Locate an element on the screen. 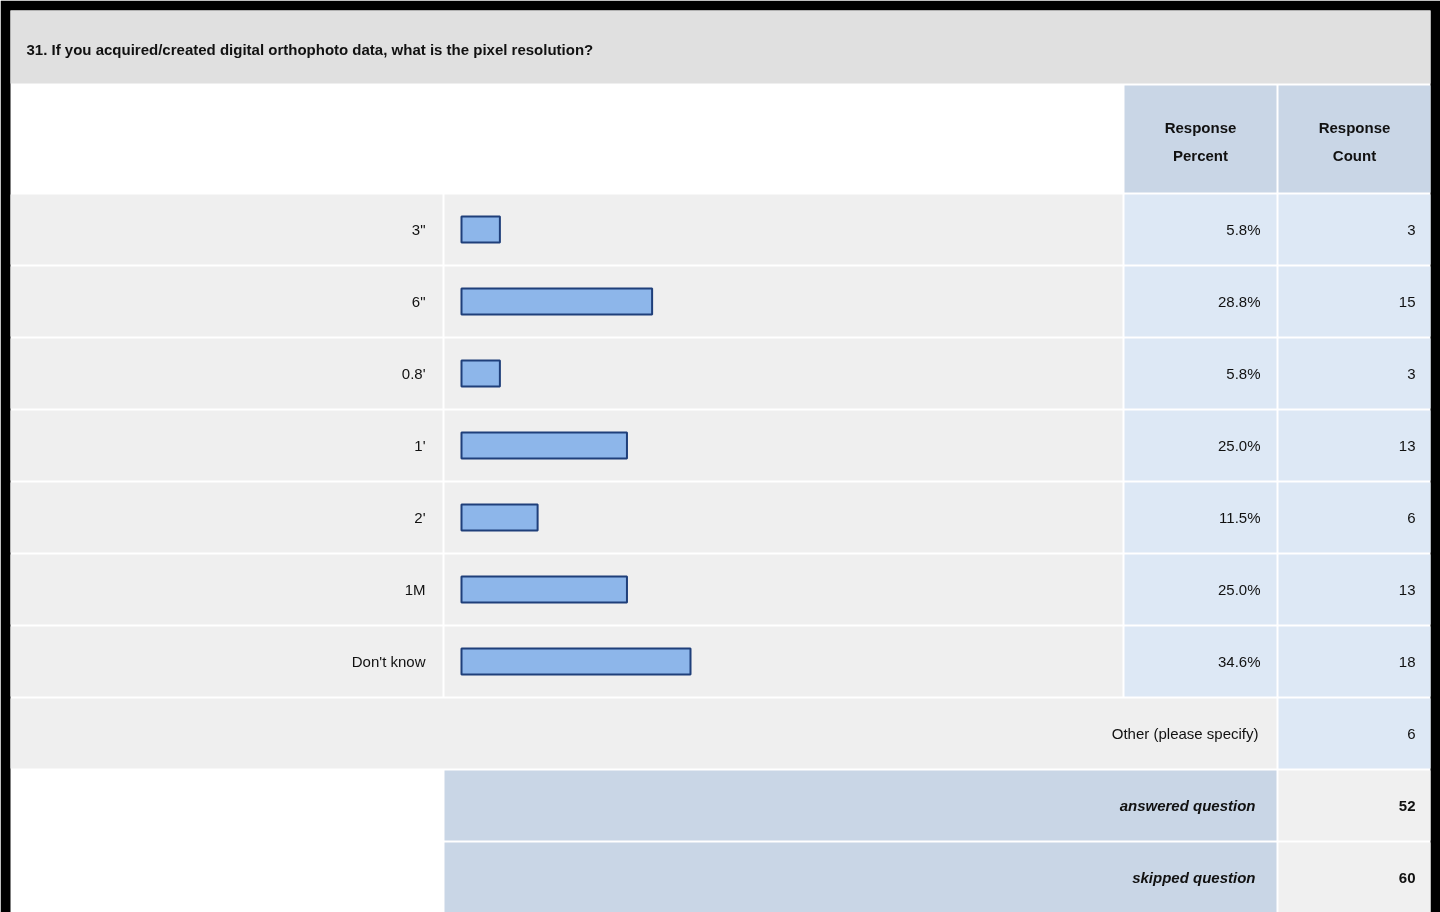 The width and height of the screenshot is (1440, 912). y-tick-label: Don't know is located at coordinates (388, 661).